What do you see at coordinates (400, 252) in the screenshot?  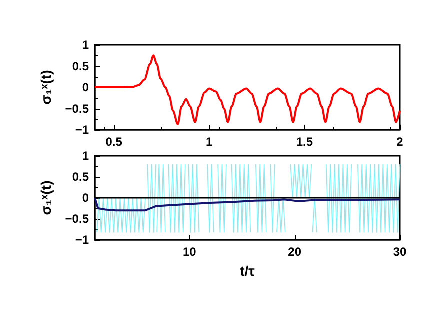 I see `x-tick-label: 30` at bounding box center [400, 252].